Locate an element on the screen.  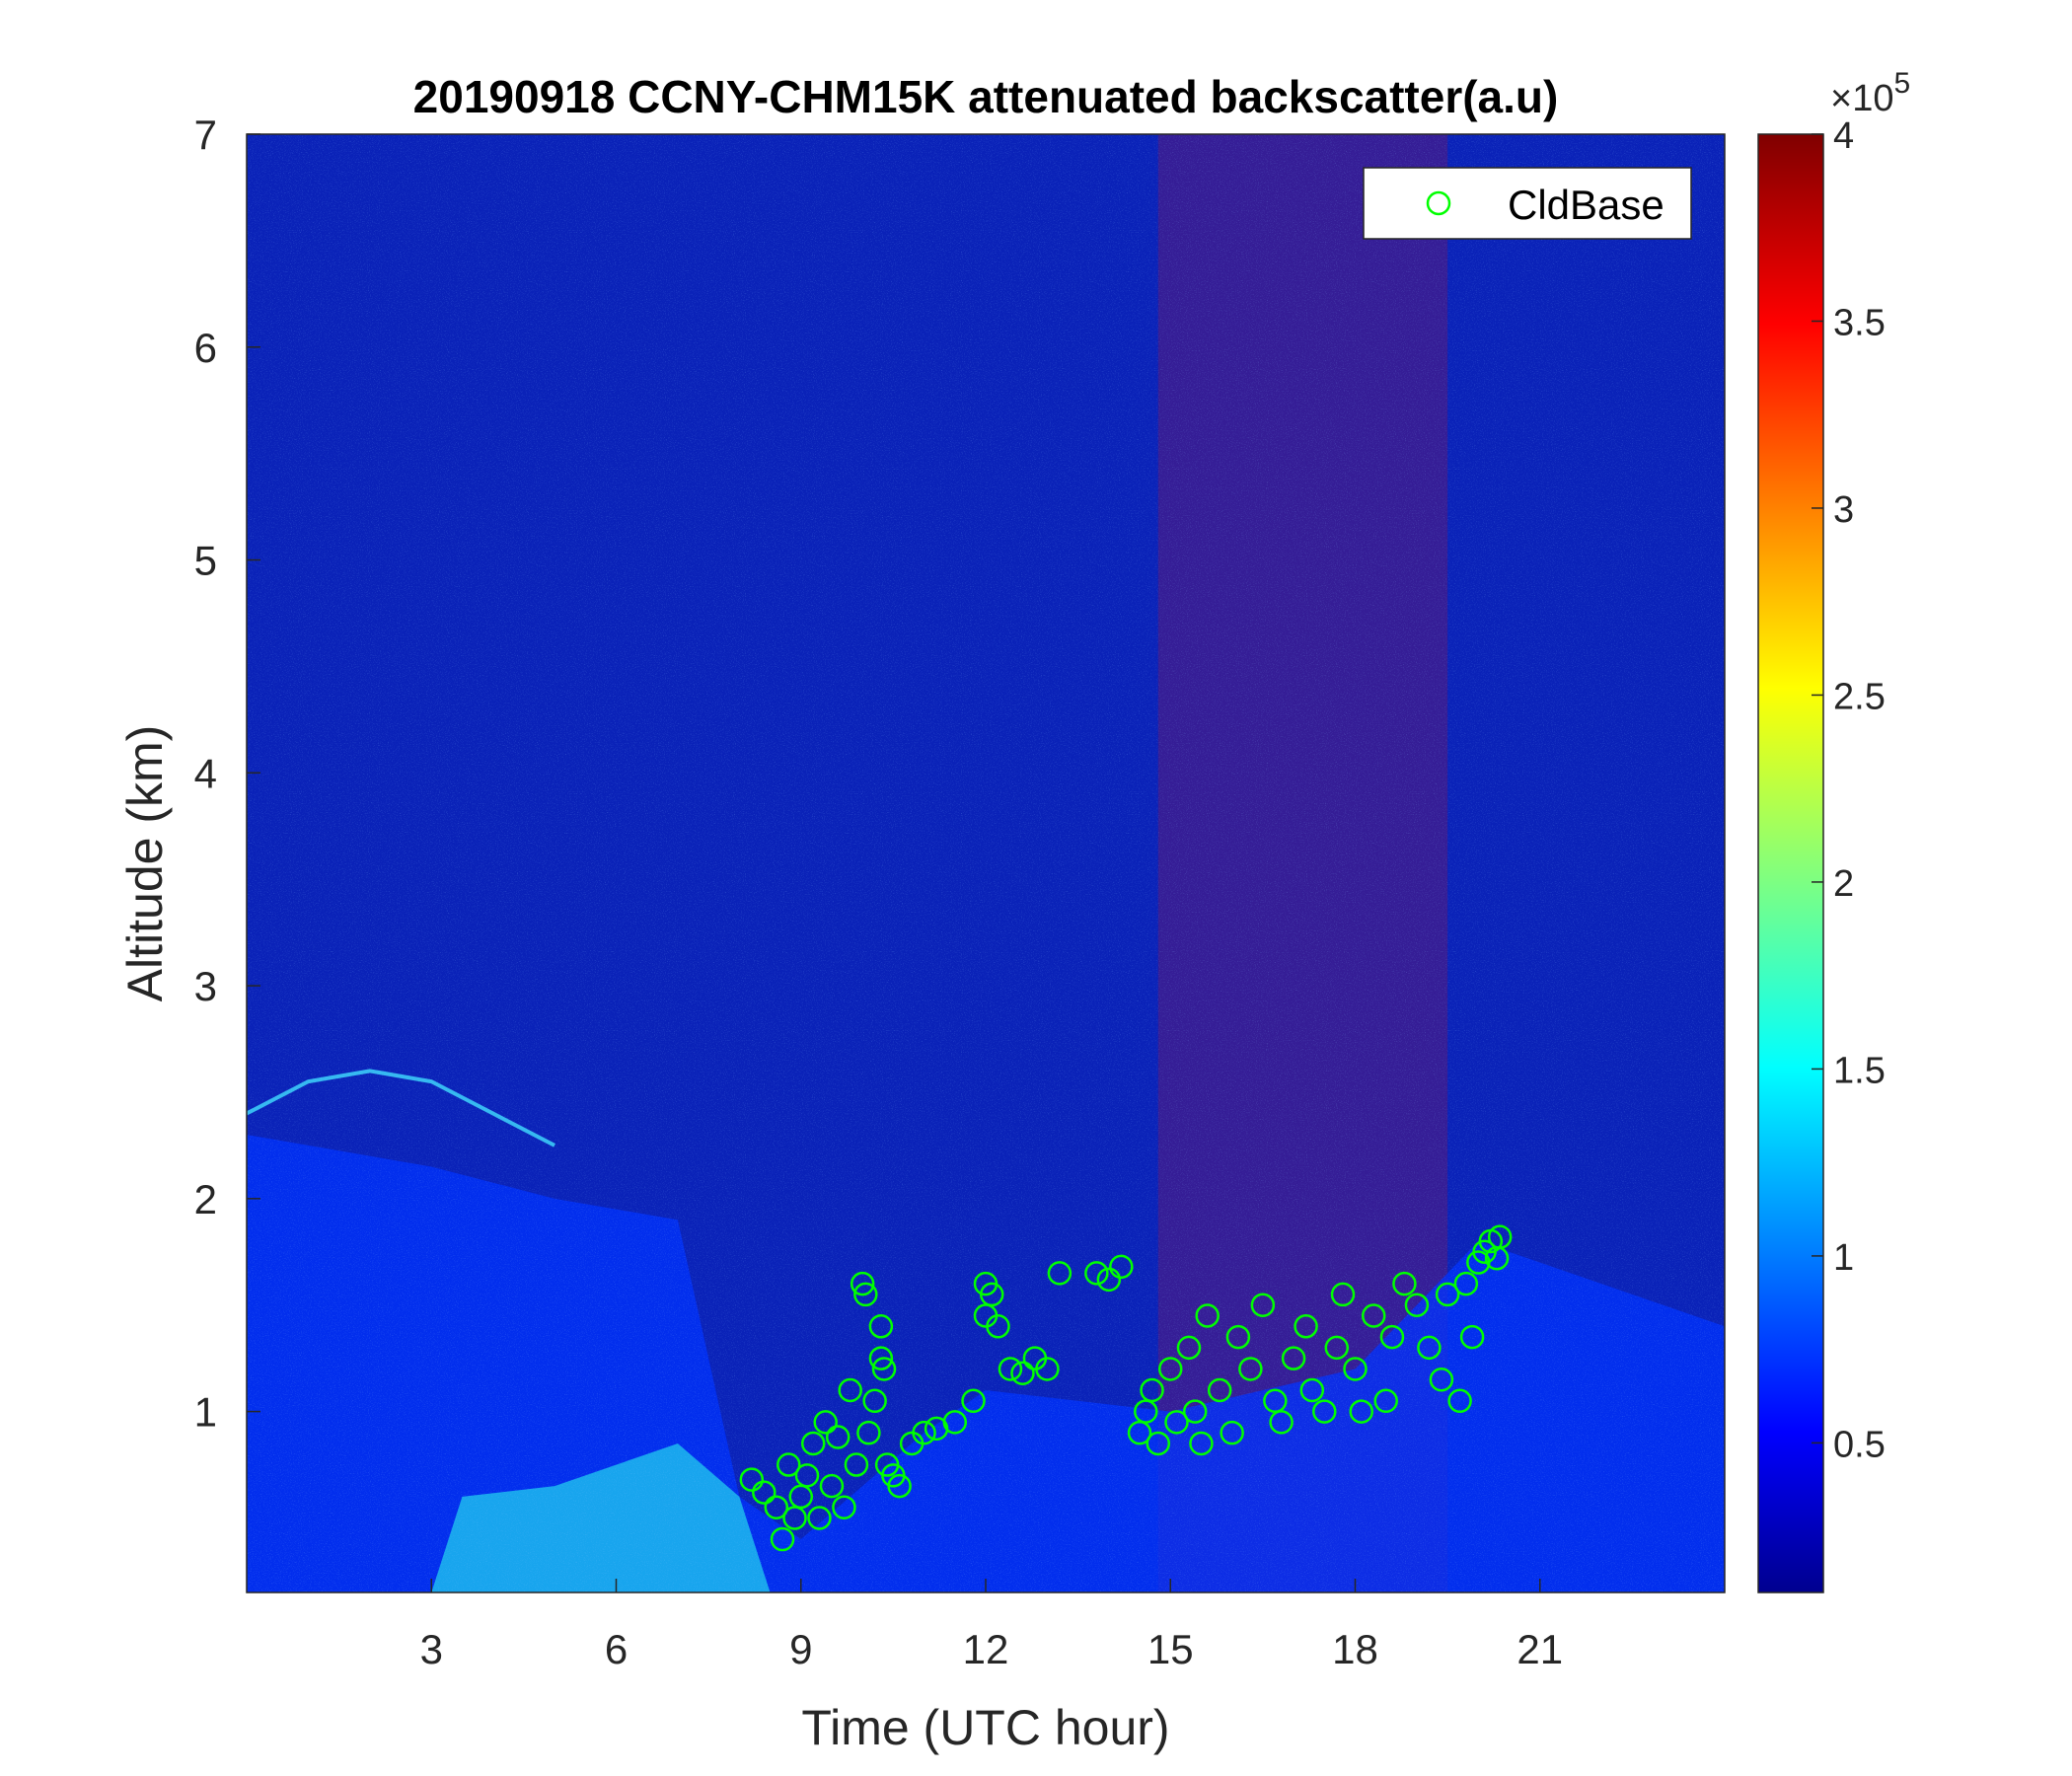
x-tick-label: 18 is located at coordinates (1355, 1649).